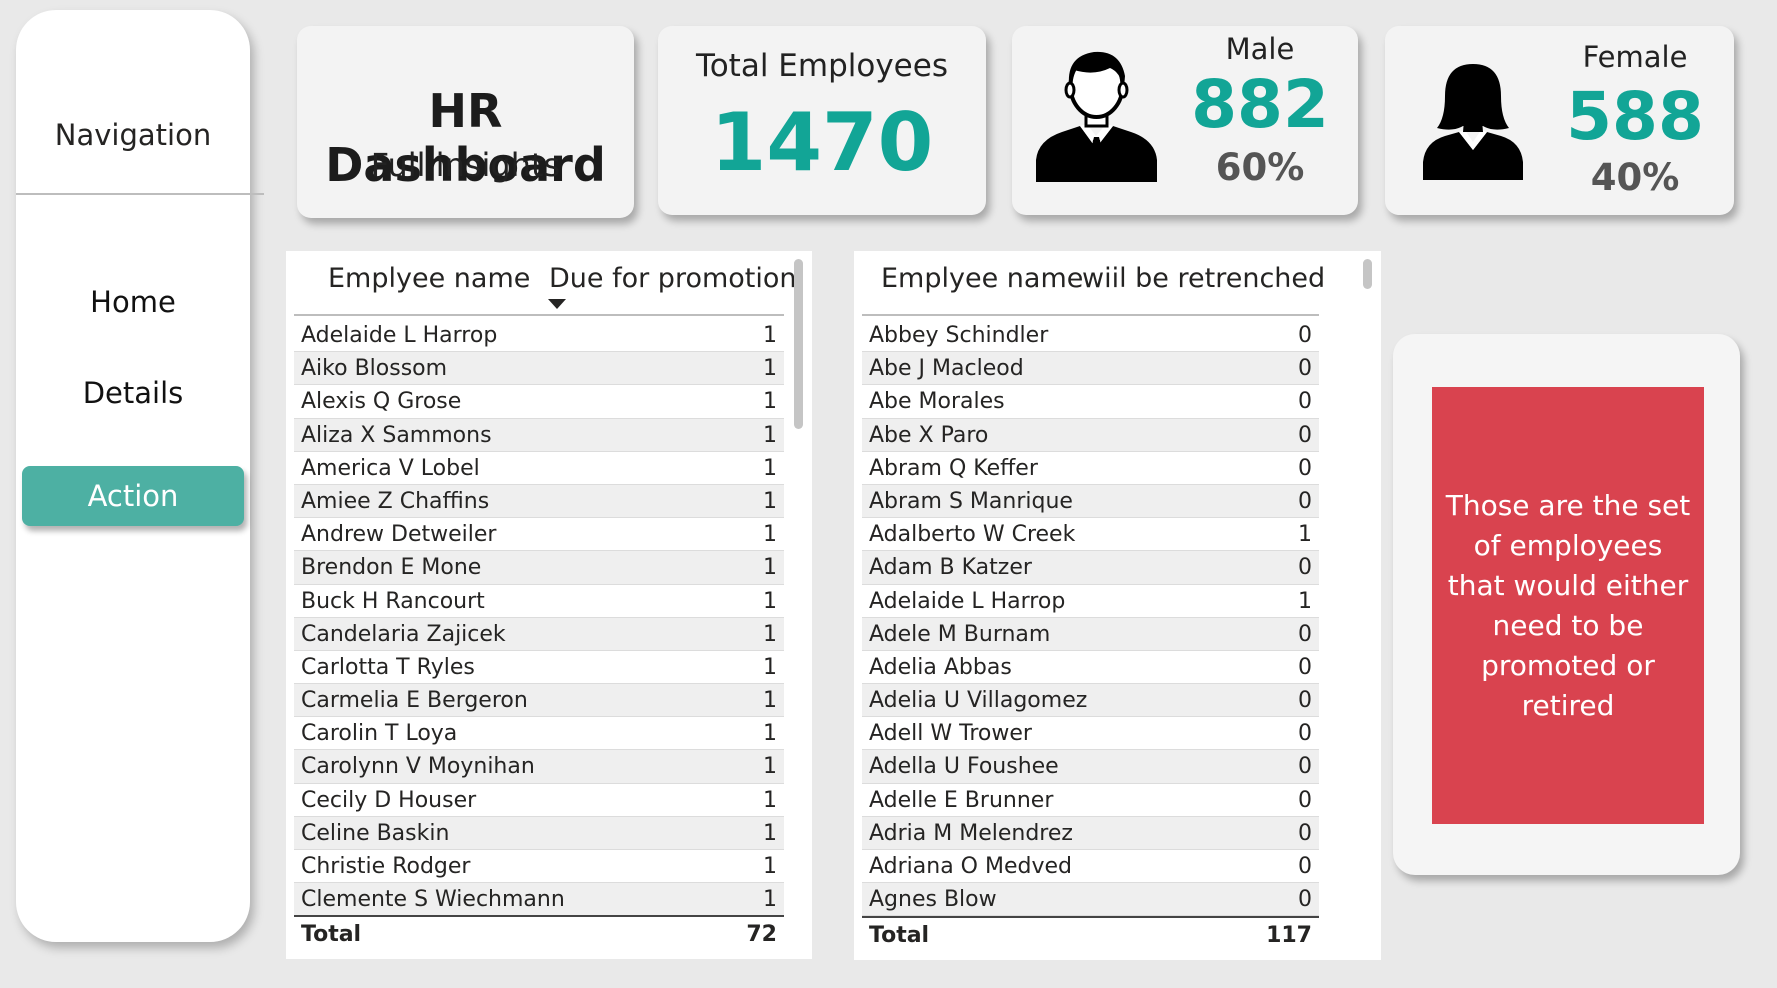 This screenshot has width=1777, height=988. I want to click on employee-name: Abe X Paro, so click(929, 435).